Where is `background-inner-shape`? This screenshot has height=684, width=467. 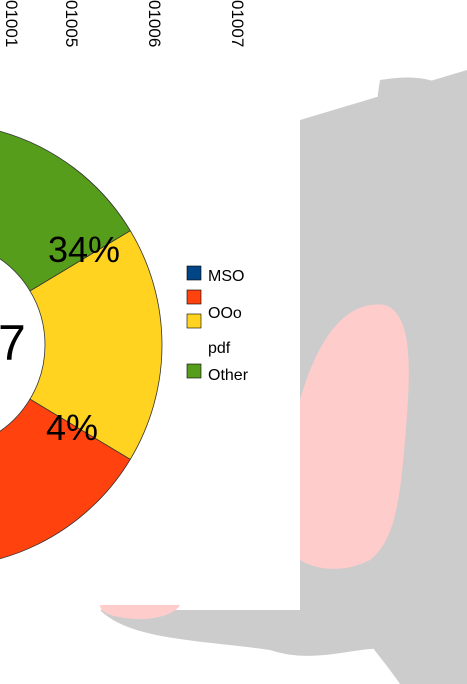 background-inner-shape is located at coordinates (354, 436).